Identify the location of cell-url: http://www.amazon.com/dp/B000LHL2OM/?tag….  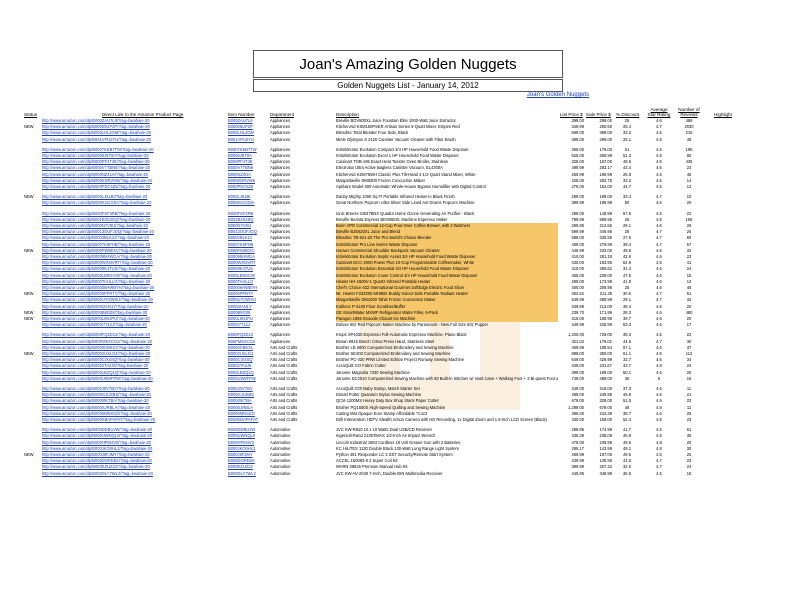
(96, 133).